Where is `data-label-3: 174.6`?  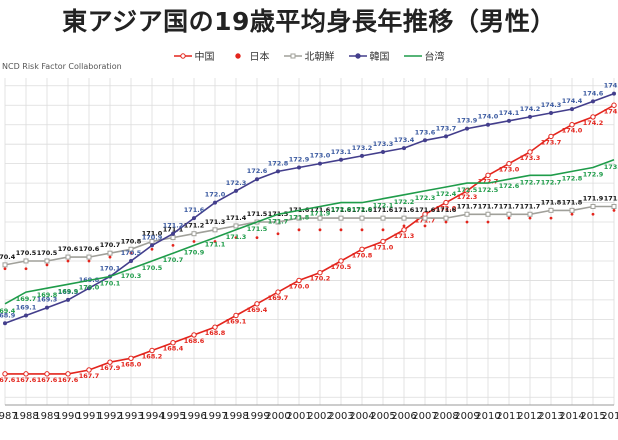 data-label-3: 174.6 is located at coordinates (593, 93).